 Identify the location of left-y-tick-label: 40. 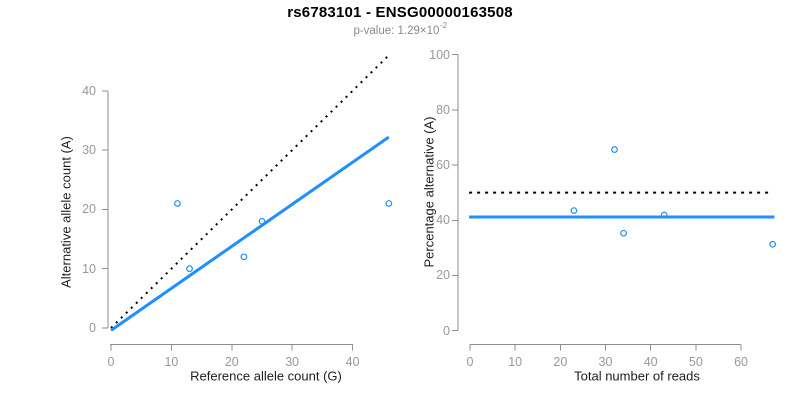
(89, 90).